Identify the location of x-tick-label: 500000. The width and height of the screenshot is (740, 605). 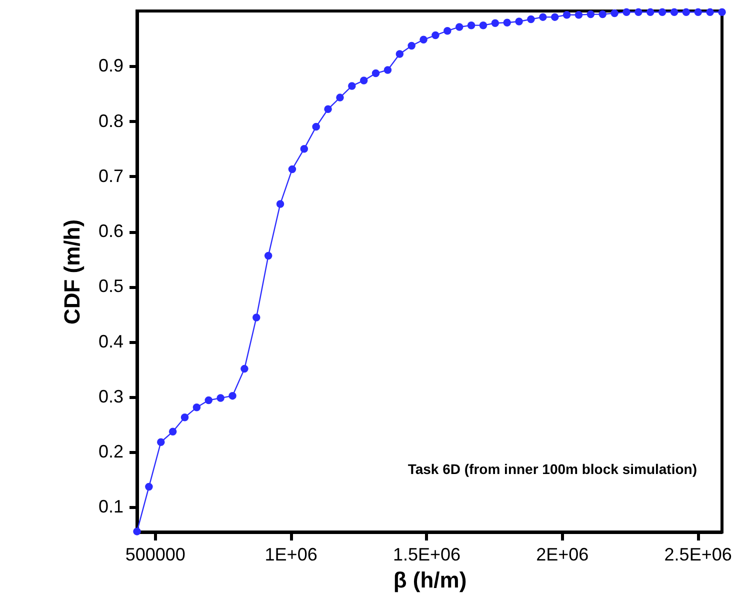
(155, 554).